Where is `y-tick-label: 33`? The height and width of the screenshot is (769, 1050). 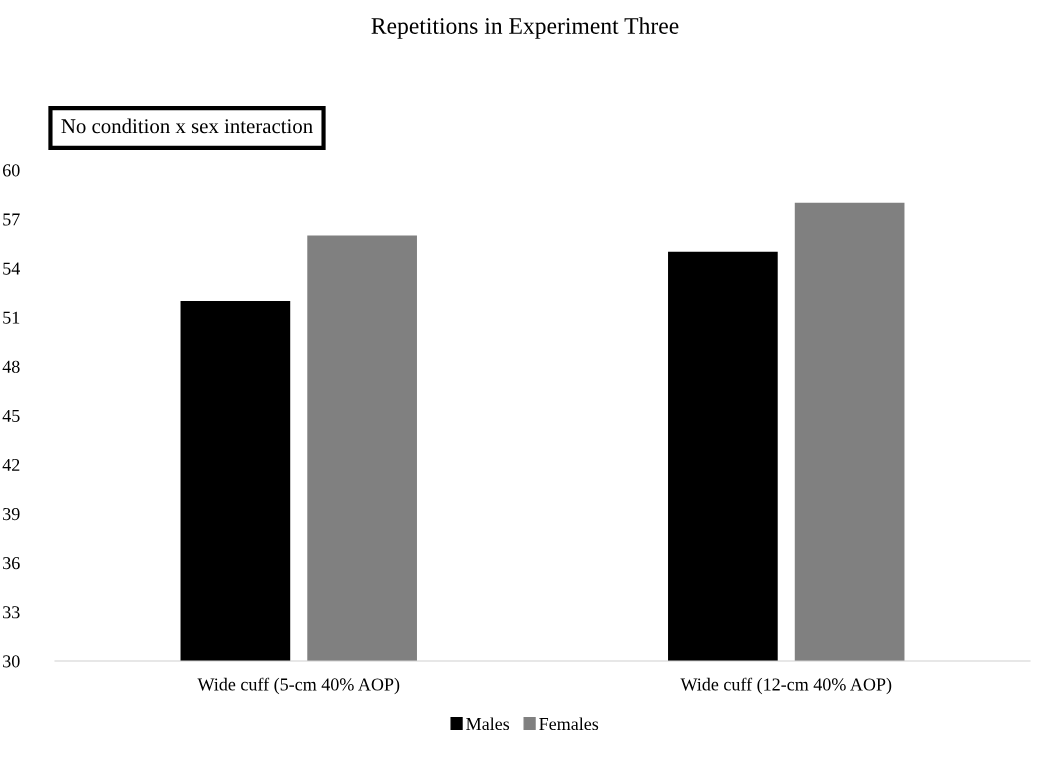
y-tick-label: 33 is located at coordinates (11, 612).